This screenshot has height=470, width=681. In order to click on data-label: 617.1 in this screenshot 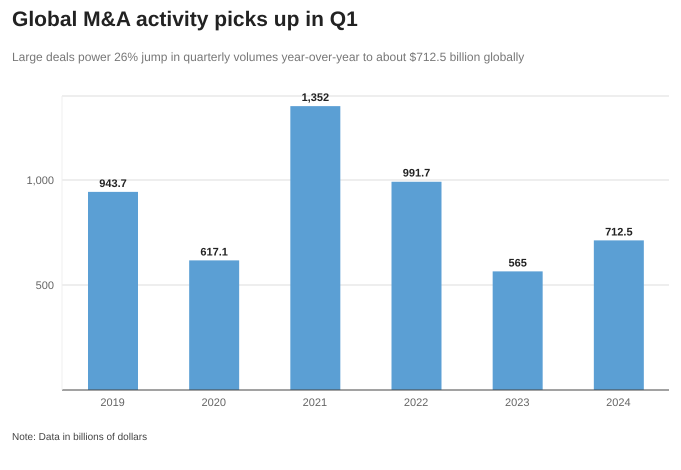, I will do `click(214, 252)`.